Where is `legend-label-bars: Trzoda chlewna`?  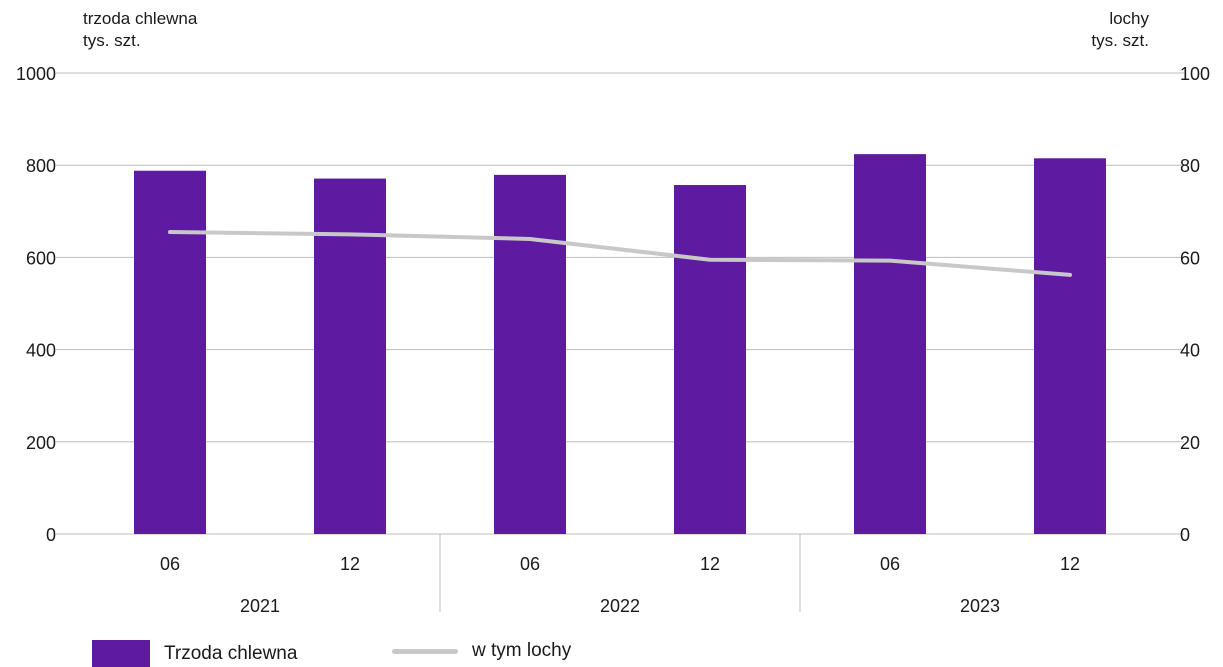 legend-label-bars: Trzoda chlewna is located at coordinates (231, 653).